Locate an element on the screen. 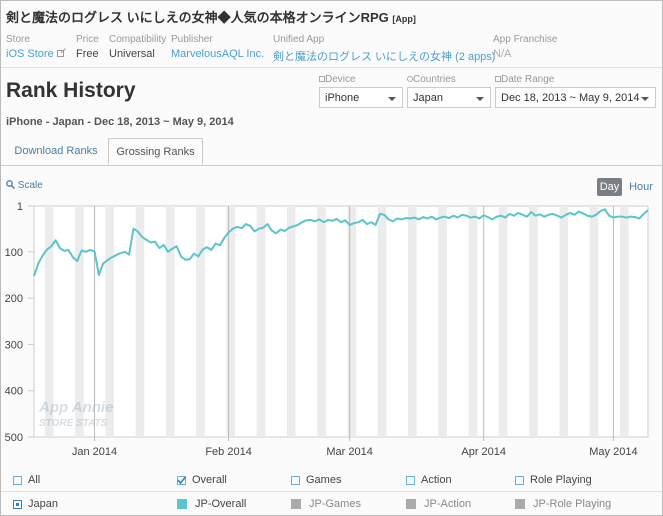  field-label: Publisher is located at coordinates (192, 39).